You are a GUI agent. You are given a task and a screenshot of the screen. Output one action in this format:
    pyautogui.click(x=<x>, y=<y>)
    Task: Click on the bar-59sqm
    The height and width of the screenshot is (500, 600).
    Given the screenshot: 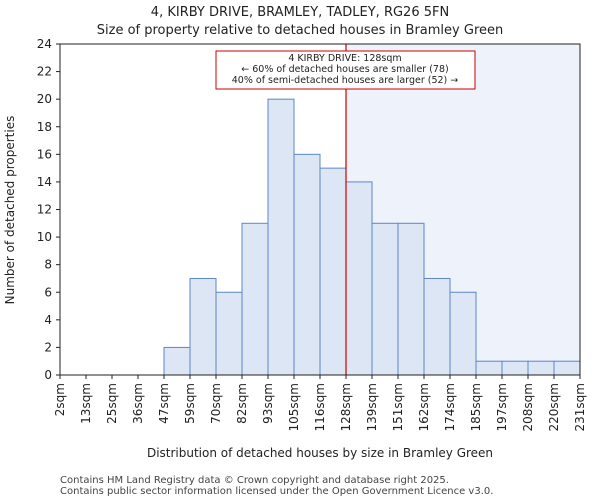 What is the action you would take?
    pyautogui.click(x=203, y=326)
    